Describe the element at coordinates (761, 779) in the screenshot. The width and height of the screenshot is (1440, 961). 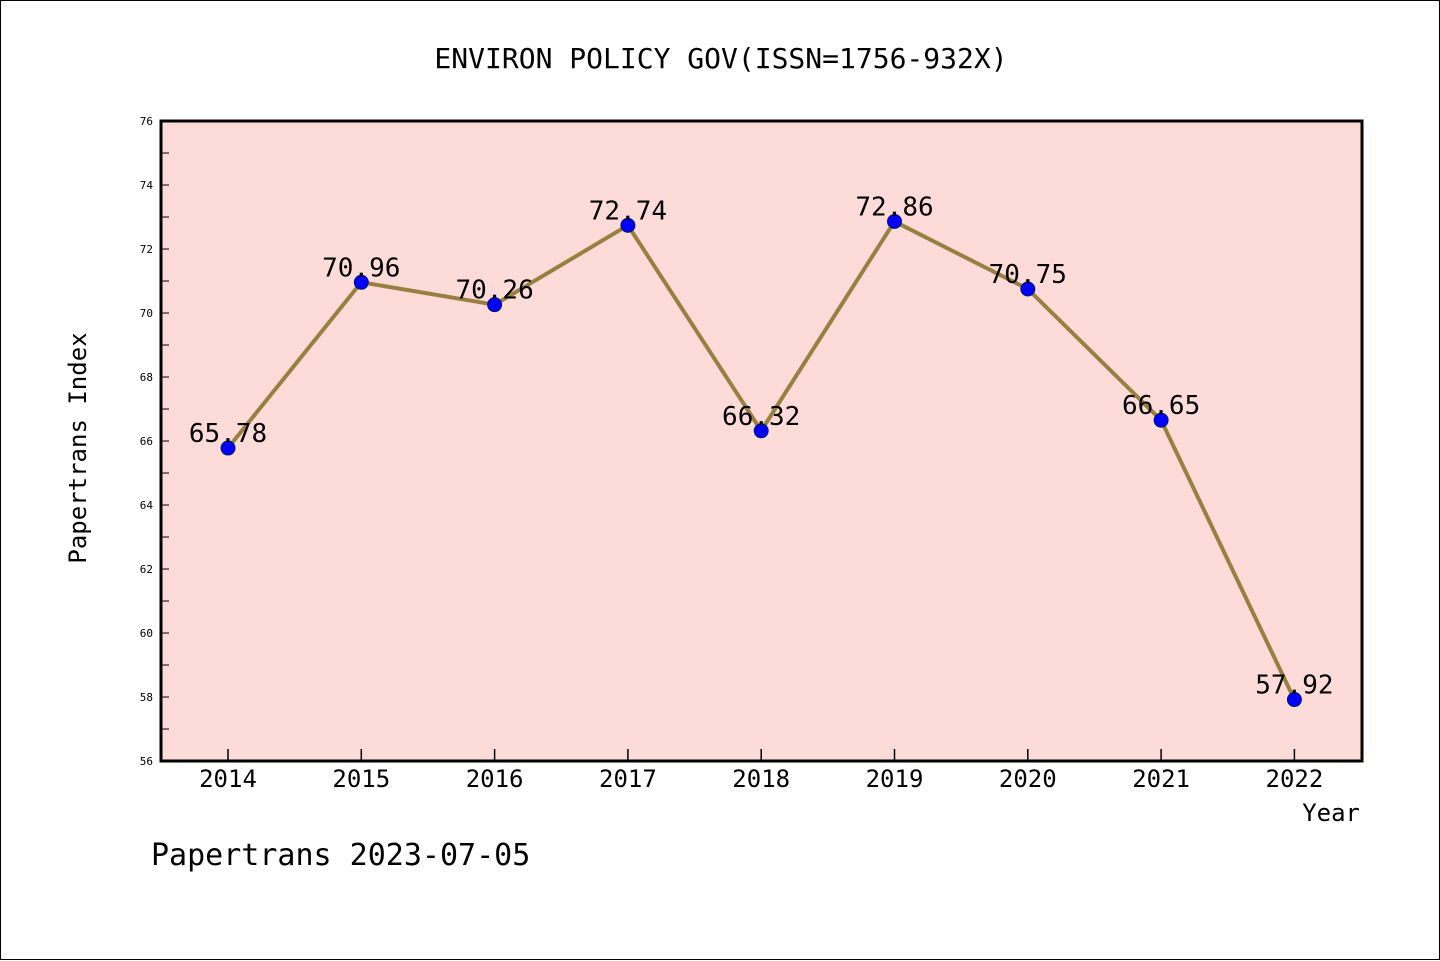
I see `x-tick-label: 2018` at that location.